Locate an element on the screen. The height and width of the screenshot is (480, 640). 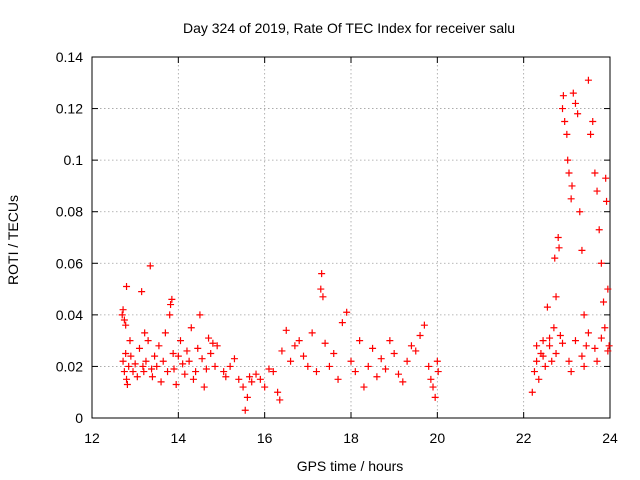
y-tick-label: 0.1 is located at coordinates (74, 160).